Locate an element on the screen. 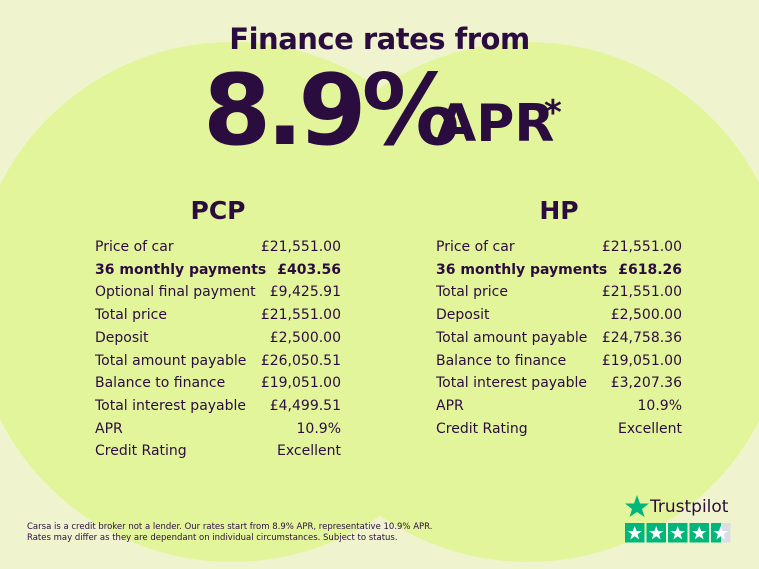 The height and width of the screenshot is (569, 759). table-row: Total amount payable £26,050.51 is located at coordinates (218, 363).